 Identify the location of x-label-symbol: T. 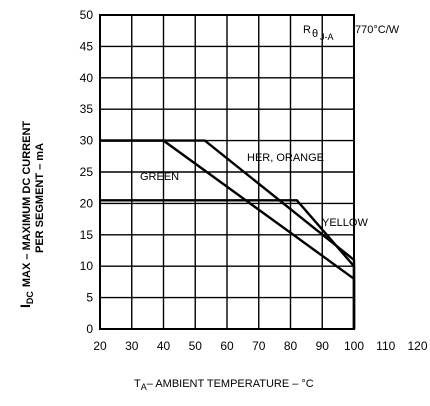
(137, 384).